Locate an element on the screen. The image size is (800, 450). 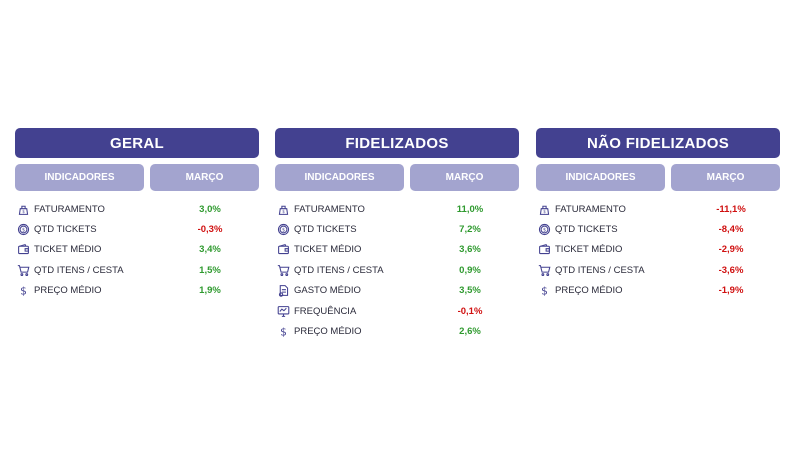
indicator-value: 3,5% is located at coordinates (470, 291).